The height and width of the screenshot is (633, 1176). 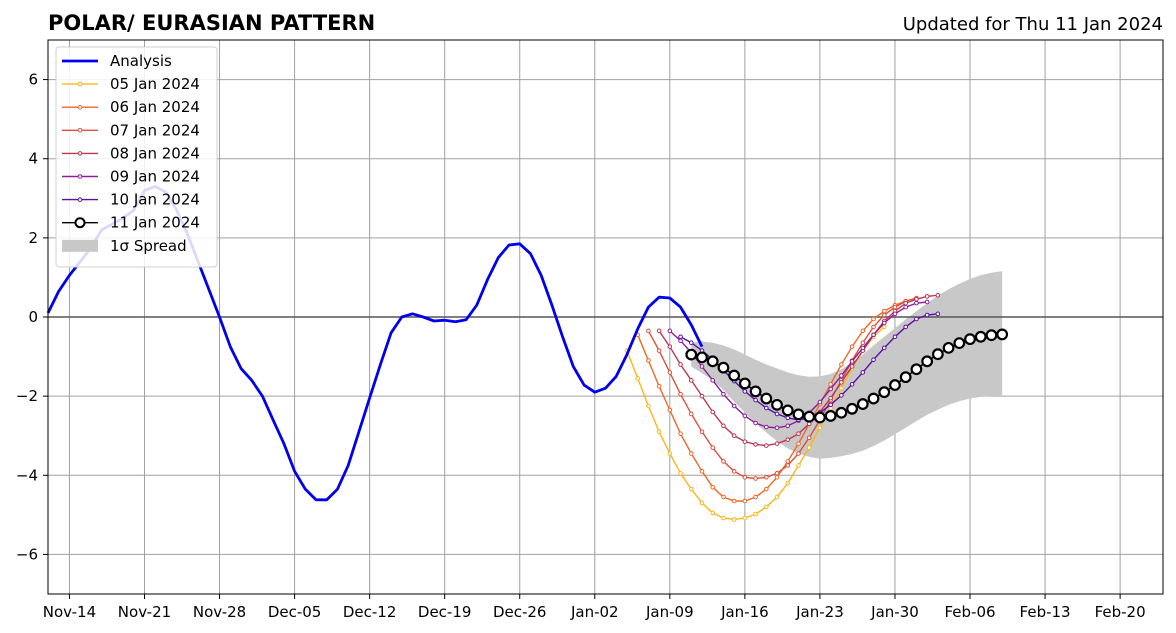 What do you see at coordinates (819, 612) in the screenshot?
I see `x-tick-label: Jan-23` at bounding box center [819, 612].